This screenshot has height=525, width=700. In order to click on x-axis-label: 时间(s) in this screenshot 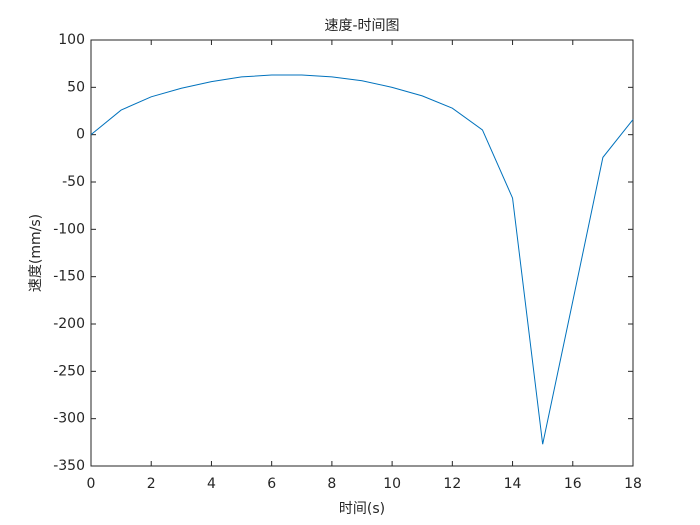, I will do `click(362, 509)`.